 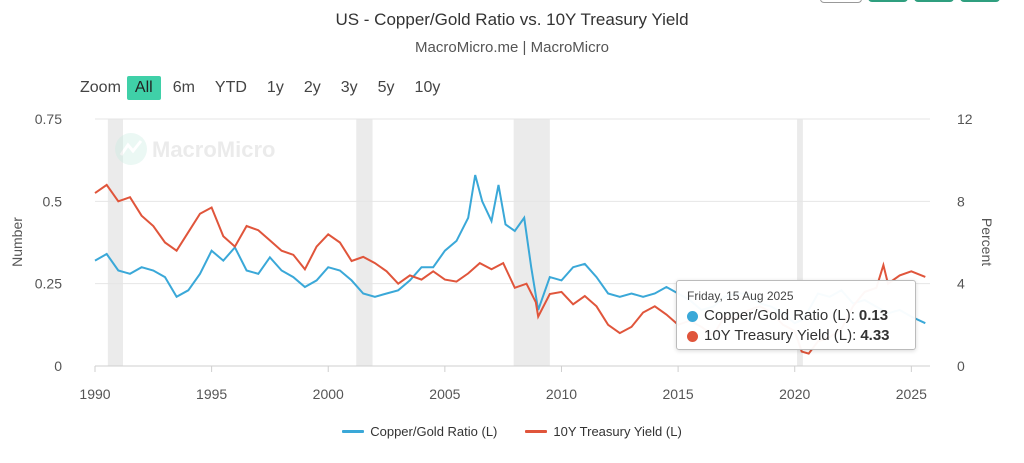 I want to click on legend-label: 10Y Treasury Yield (L), so click(x=617, y=431).